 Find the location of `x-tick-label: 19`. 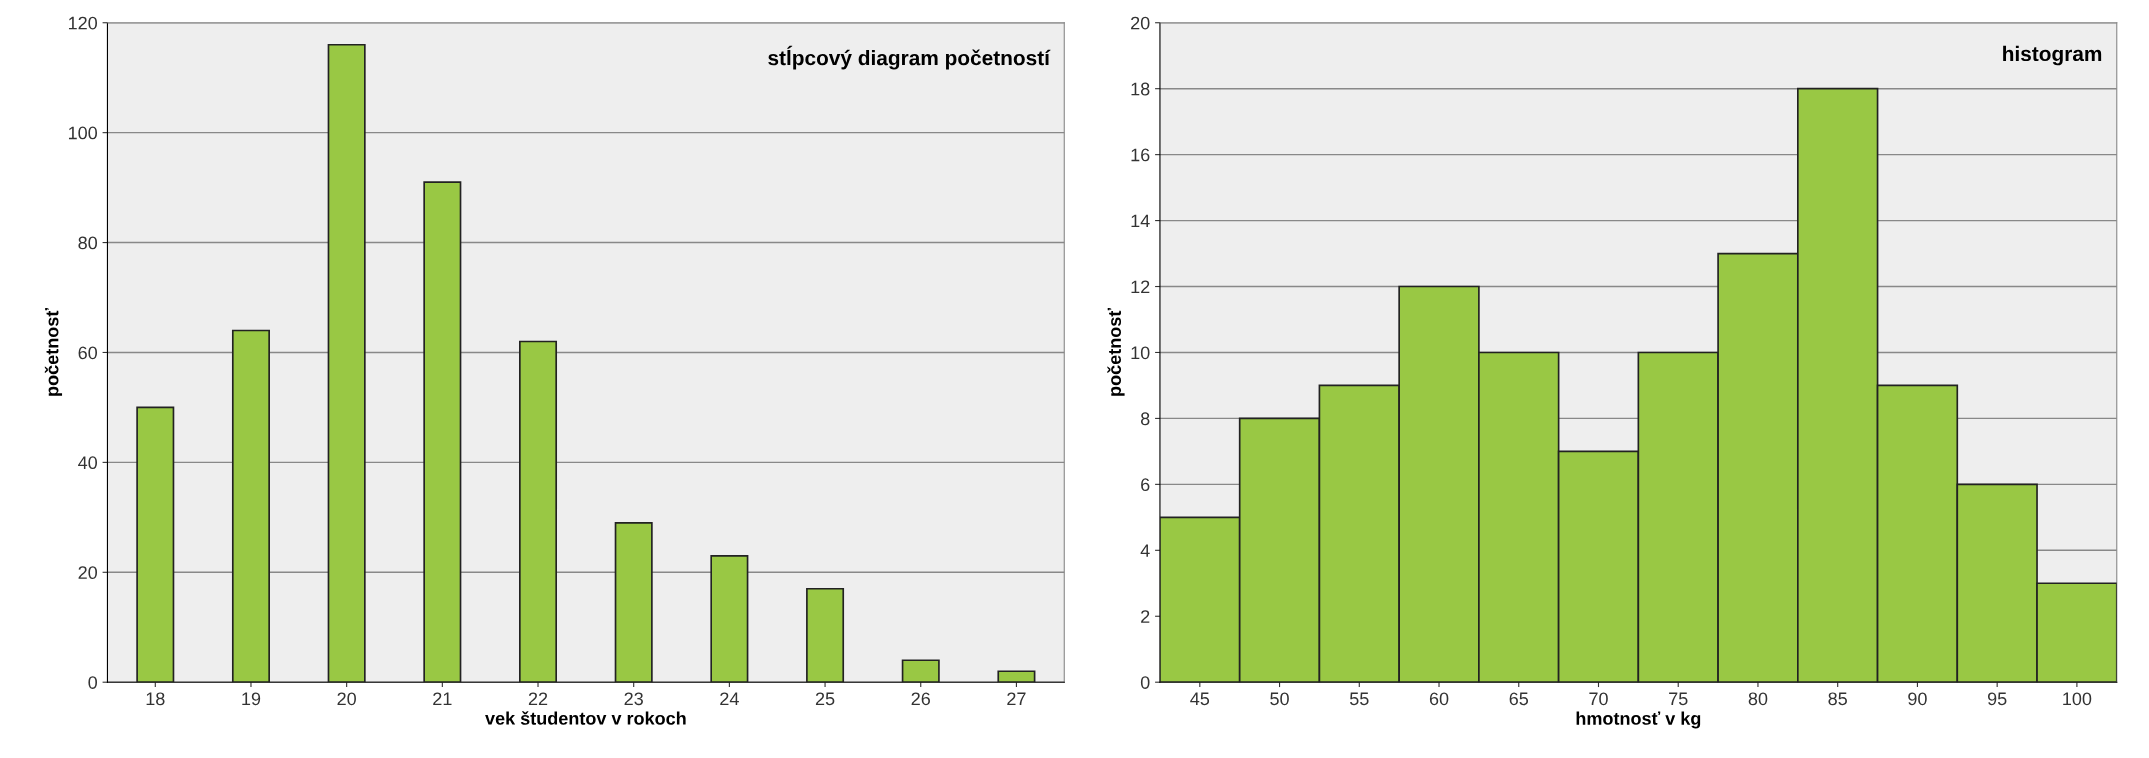

x-tick-label: 19 is located at coordinates (251, 699).